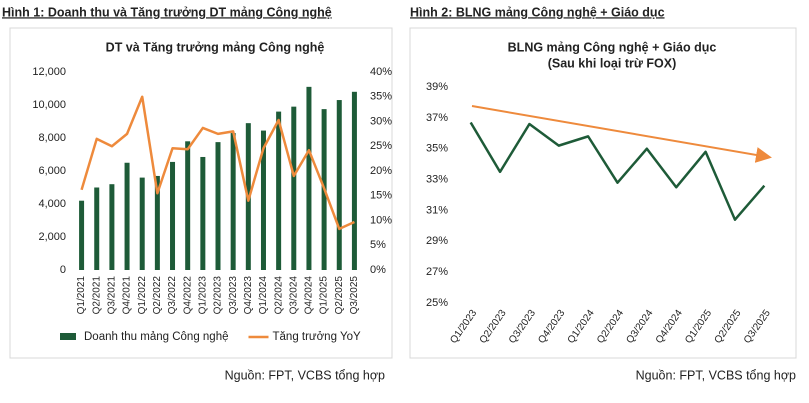  What do you see at coordinates (381, 146) in the screenshot?
I see `y2-tick-label: 25%` at bounding box center [381, 146].